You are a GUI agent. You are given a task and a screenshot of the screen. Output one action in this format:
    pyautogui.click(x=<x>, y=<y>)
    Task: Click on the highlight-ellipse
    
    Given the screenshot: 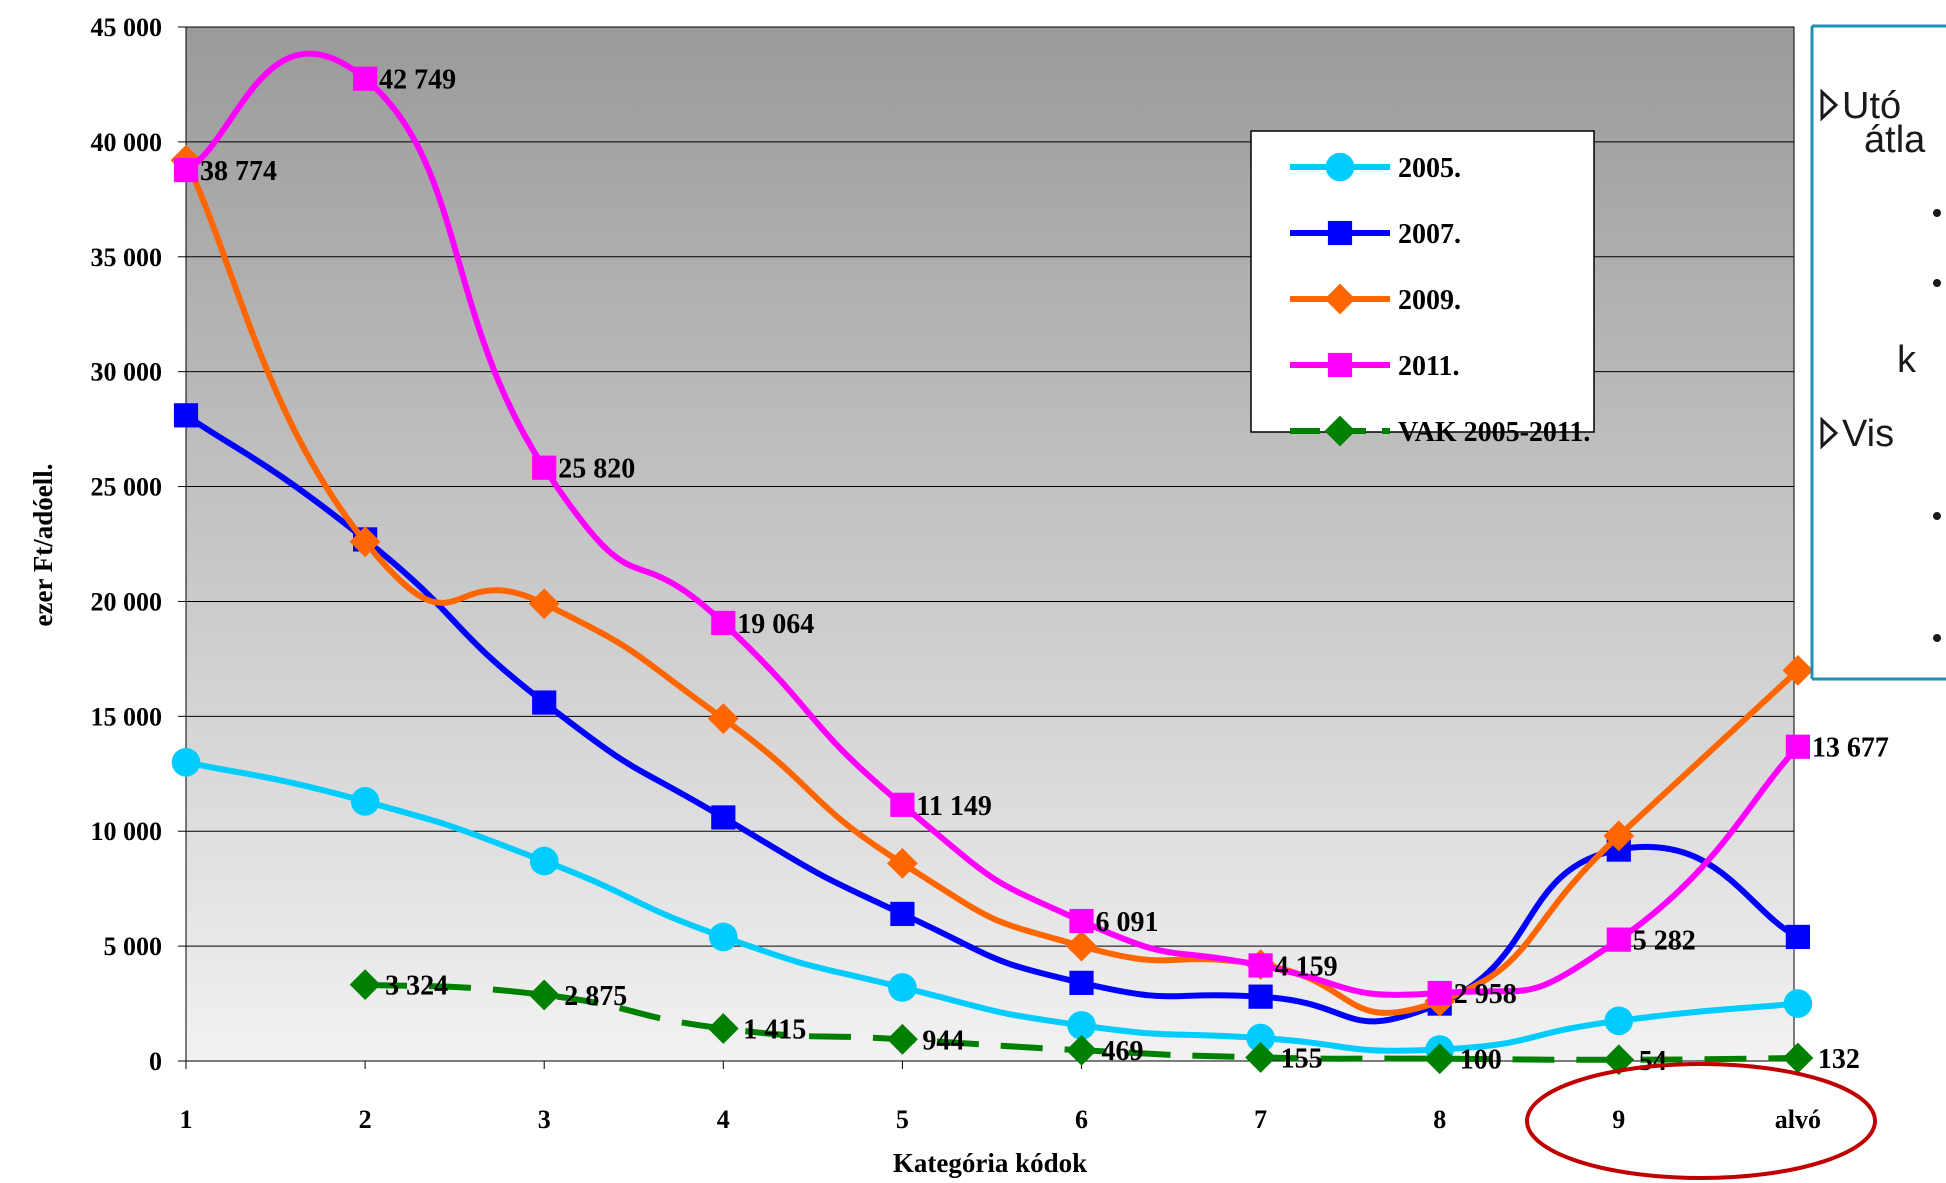 What is the action you would take?
    pyautogui.click(x=1701, y=1121)
    